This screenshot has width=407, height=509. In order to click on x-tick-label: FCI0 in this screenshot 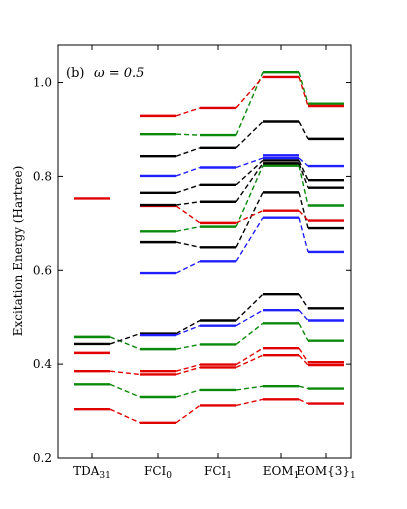, I will do `click(158, 472)`.